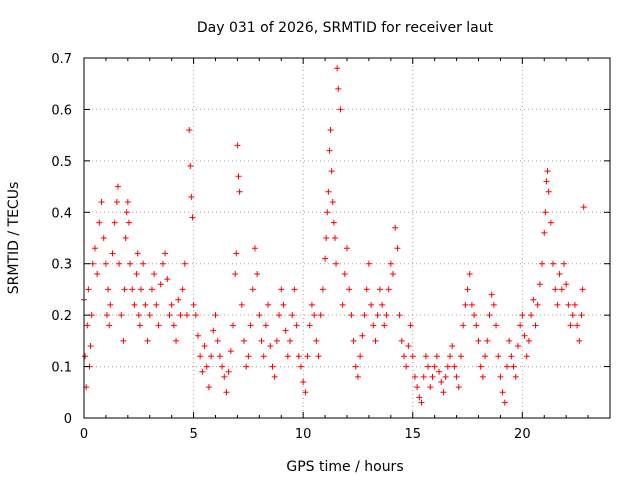 The height and width of the screenshot is (480, 640). Describe the element at coordinates (412, 434) in the screenshot. I see `x-tick-label: 15` at that location.